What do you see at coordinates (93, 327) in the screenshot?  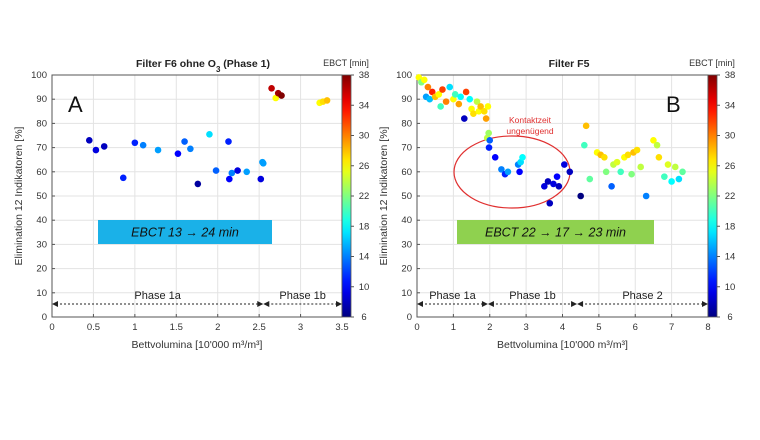 I see `x-tick-label: 0.5` at bounding box center [93, 327].